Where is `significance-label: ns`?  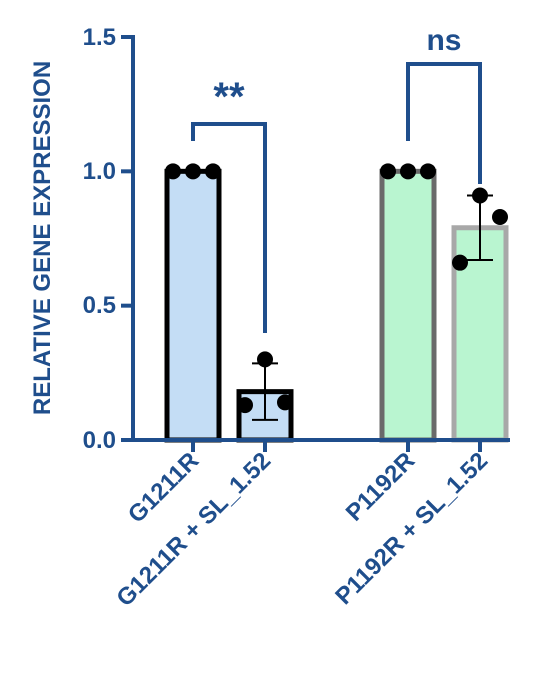
significance-label: ns is located at coordinates (443, 40).